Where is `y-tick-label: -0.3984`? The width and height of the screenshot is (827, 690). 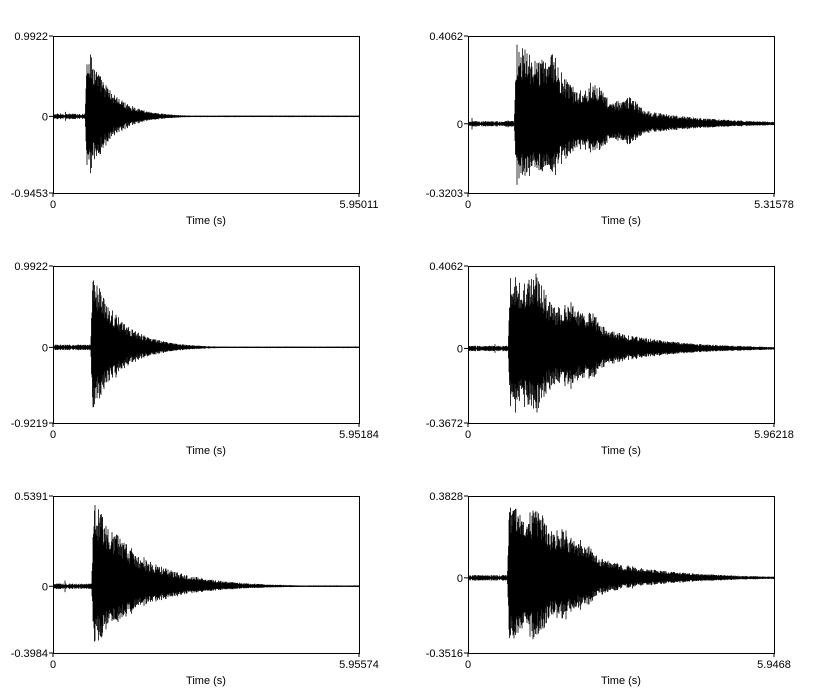
y-tick-label: -0.3984 is located at coordinates (29, 654).